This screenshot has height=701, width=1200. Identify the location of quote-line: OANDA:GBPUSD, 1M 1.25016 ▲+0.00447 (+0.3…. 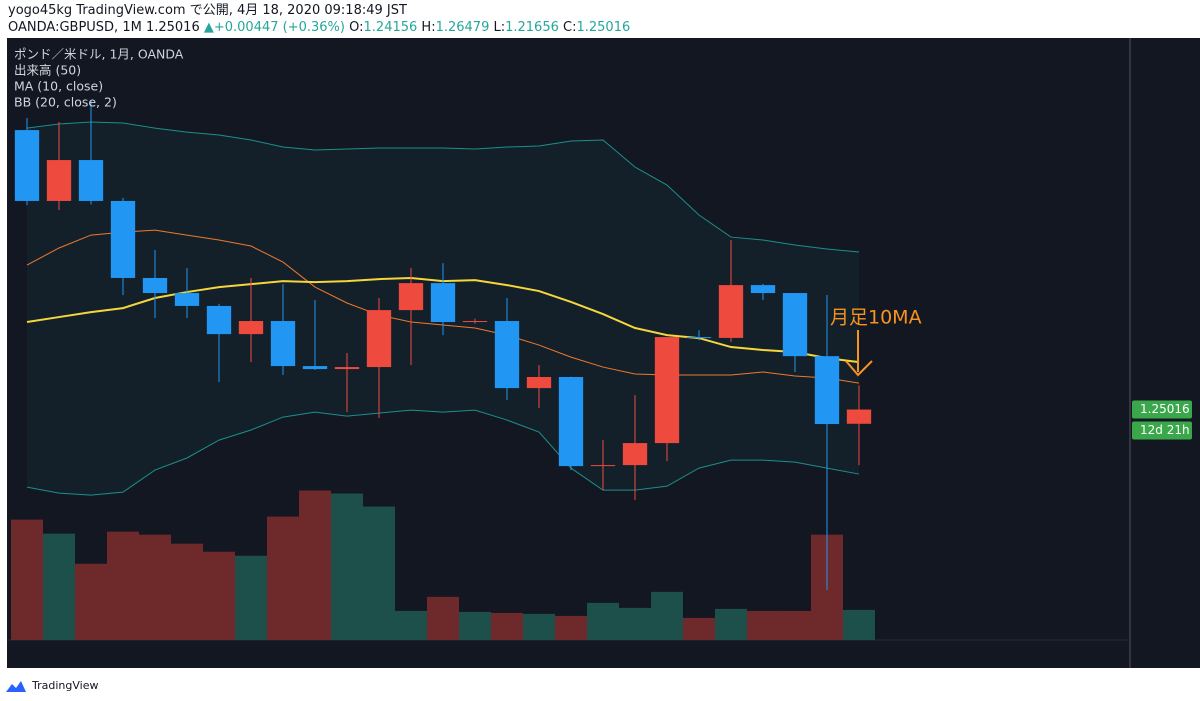
(319, 27).